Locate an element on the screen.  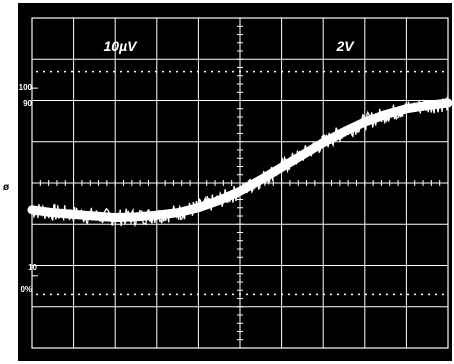
left-channel-label: 10µV is located at coordinates (121, 46).